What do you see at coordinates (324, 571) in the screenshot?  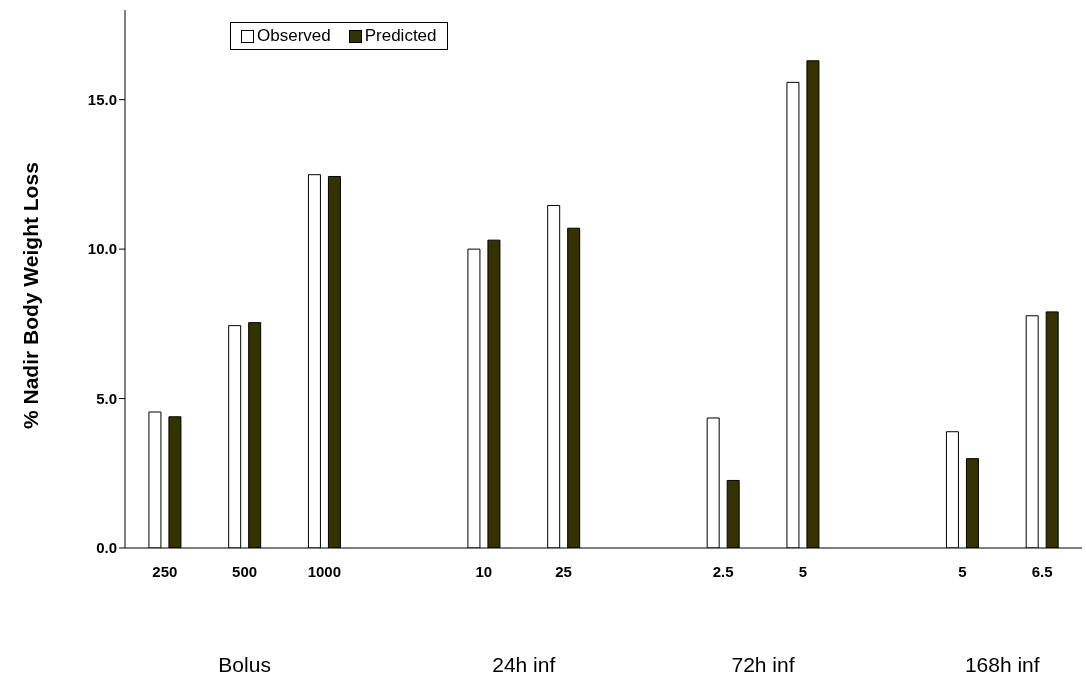 I see `x-tick-label: 1000` at bounding box center [324, 571].